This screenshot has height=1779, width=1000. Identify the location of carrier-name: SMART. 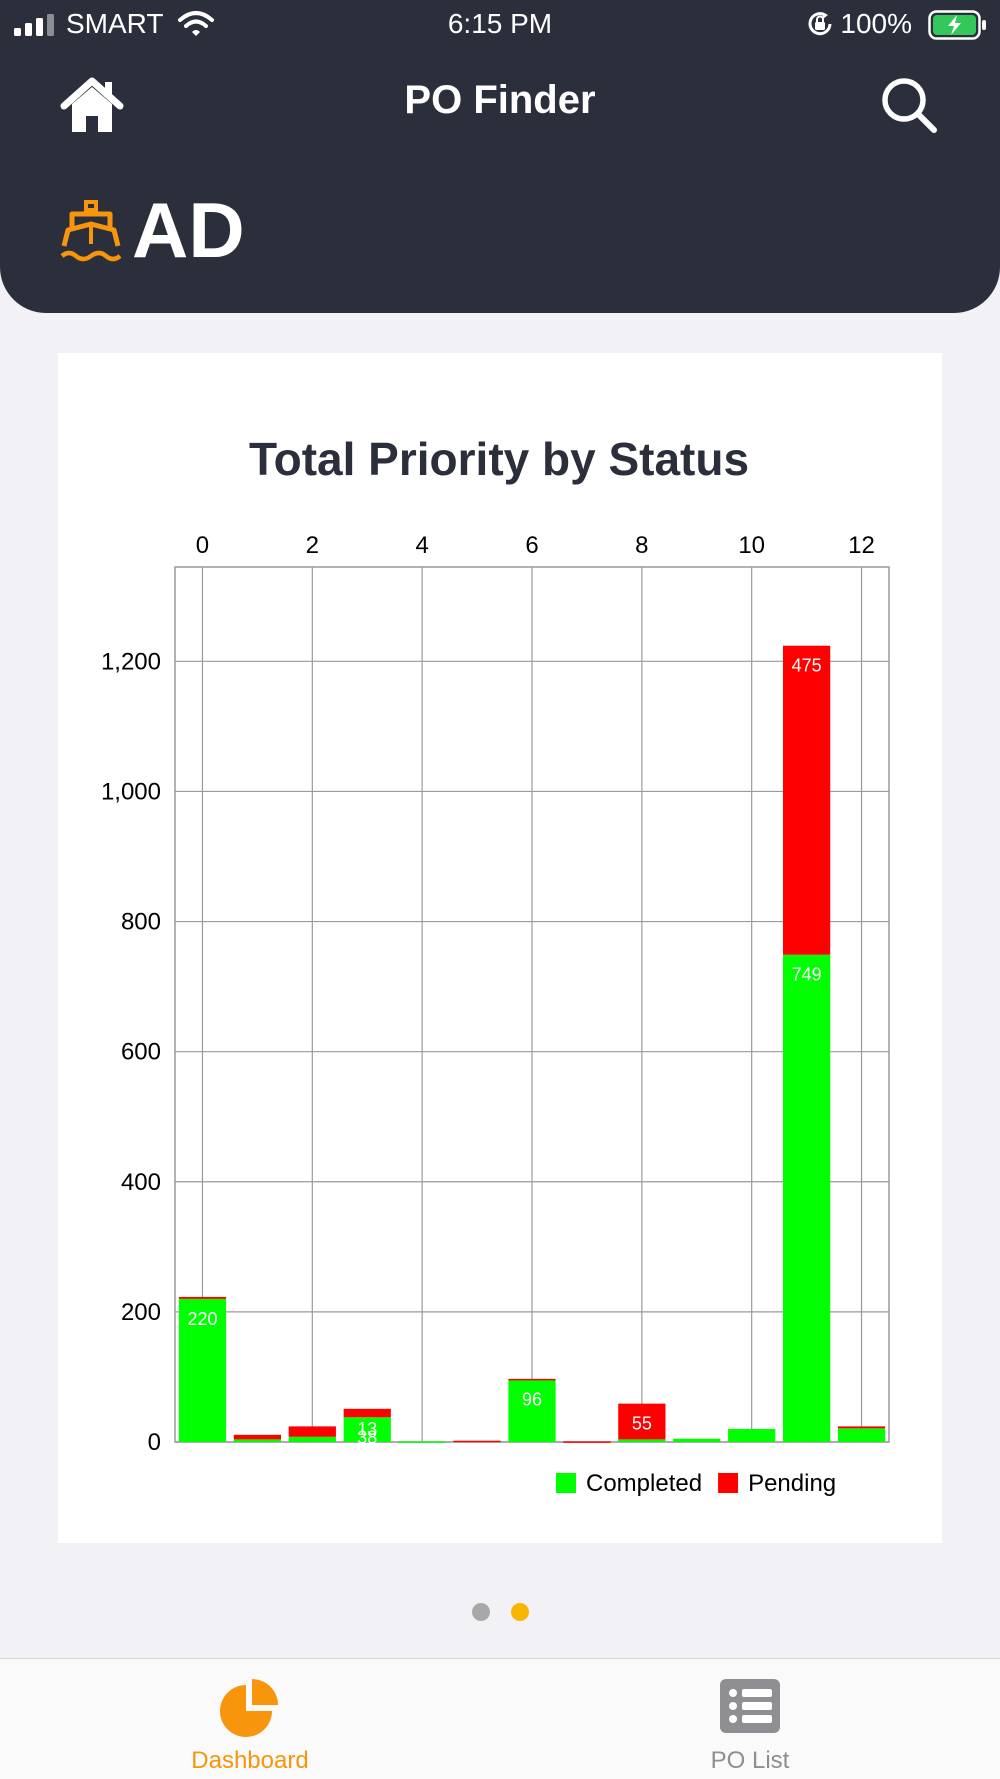
(115, 23).